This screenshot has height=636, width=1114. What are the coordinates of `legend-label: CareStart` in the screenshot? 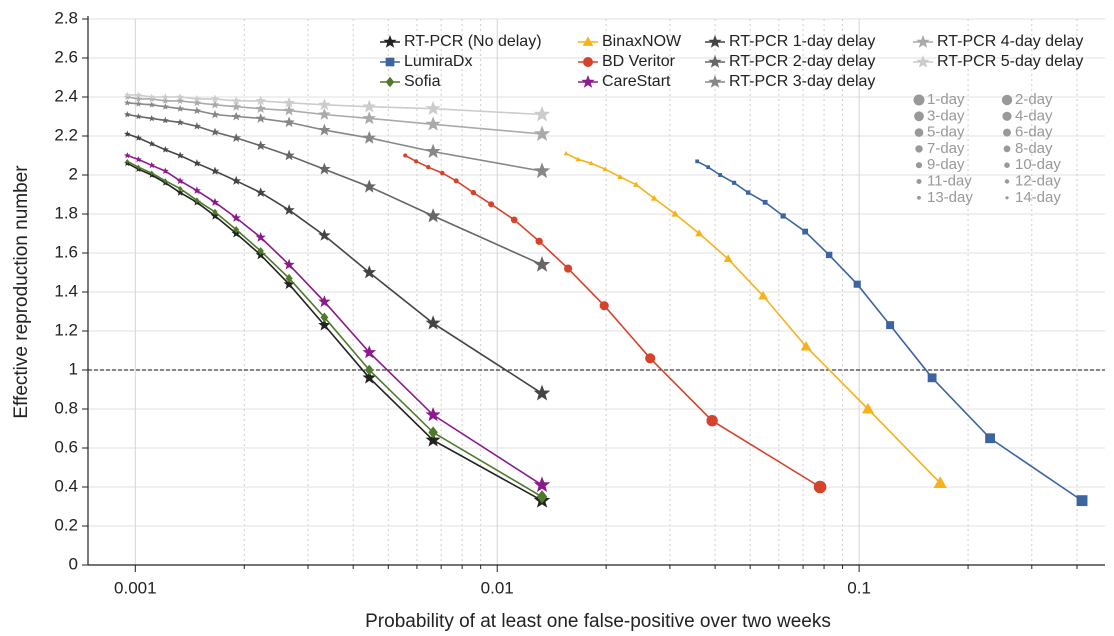 It's located at (636, 81).